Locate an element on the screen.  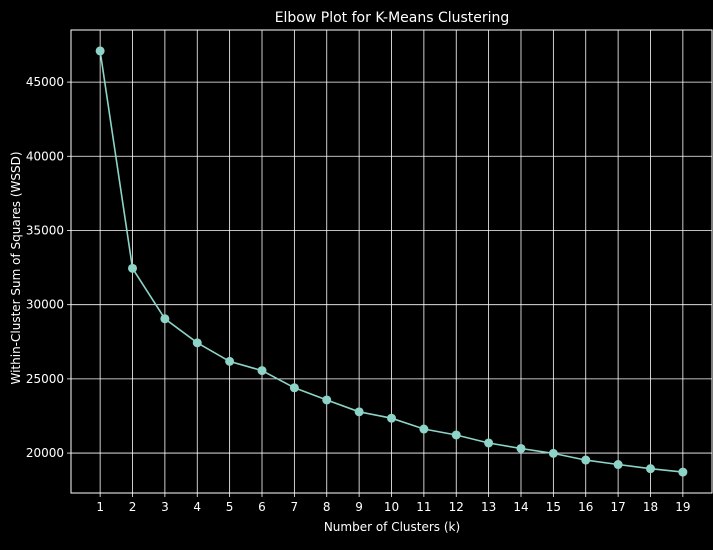
y-tick-label: 20000 is located at coordinates (45, 453).